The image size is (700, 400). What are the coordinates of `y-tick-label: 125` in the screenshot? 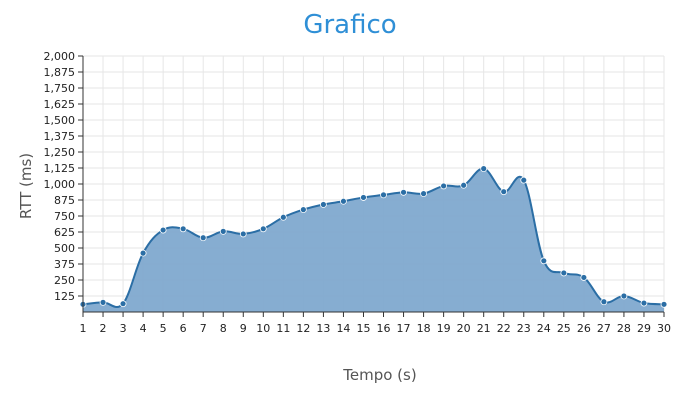 It's located at (64, 296).